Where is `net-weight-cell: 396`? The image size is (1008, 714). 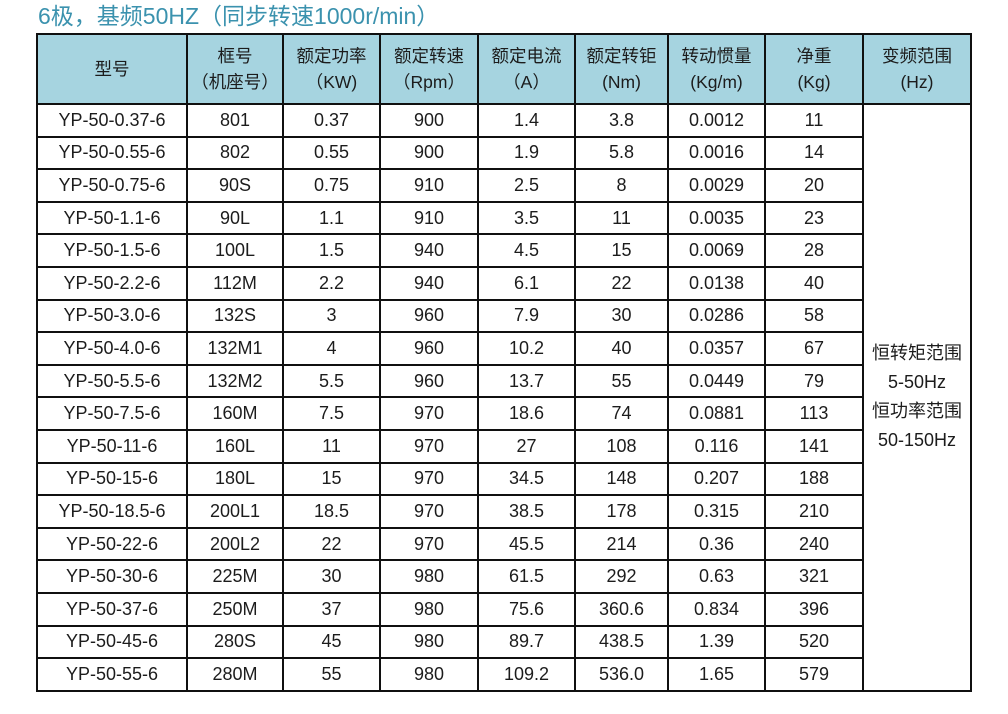 net-weight-cell: 396 is located at coordinates (814, 609).